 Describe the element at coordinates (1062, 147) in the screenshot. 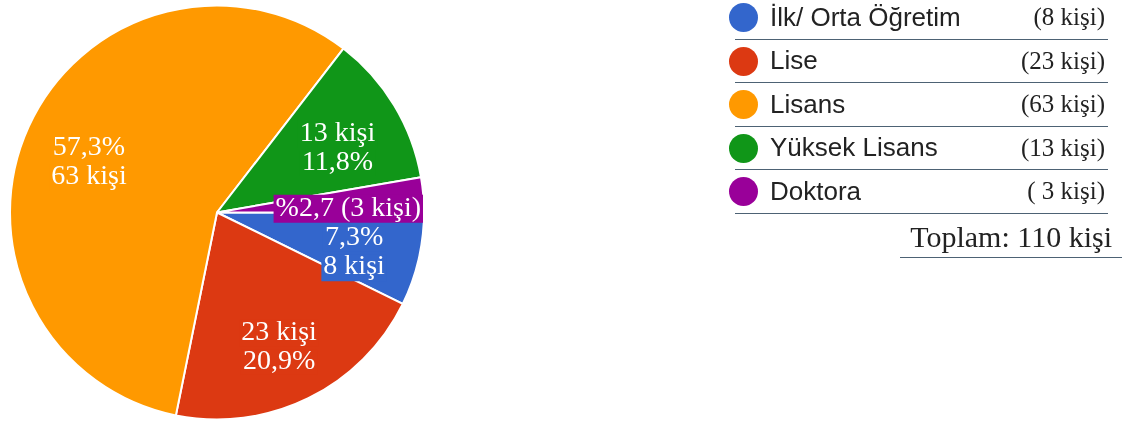

I see `text: (13 kişi)` at that location.